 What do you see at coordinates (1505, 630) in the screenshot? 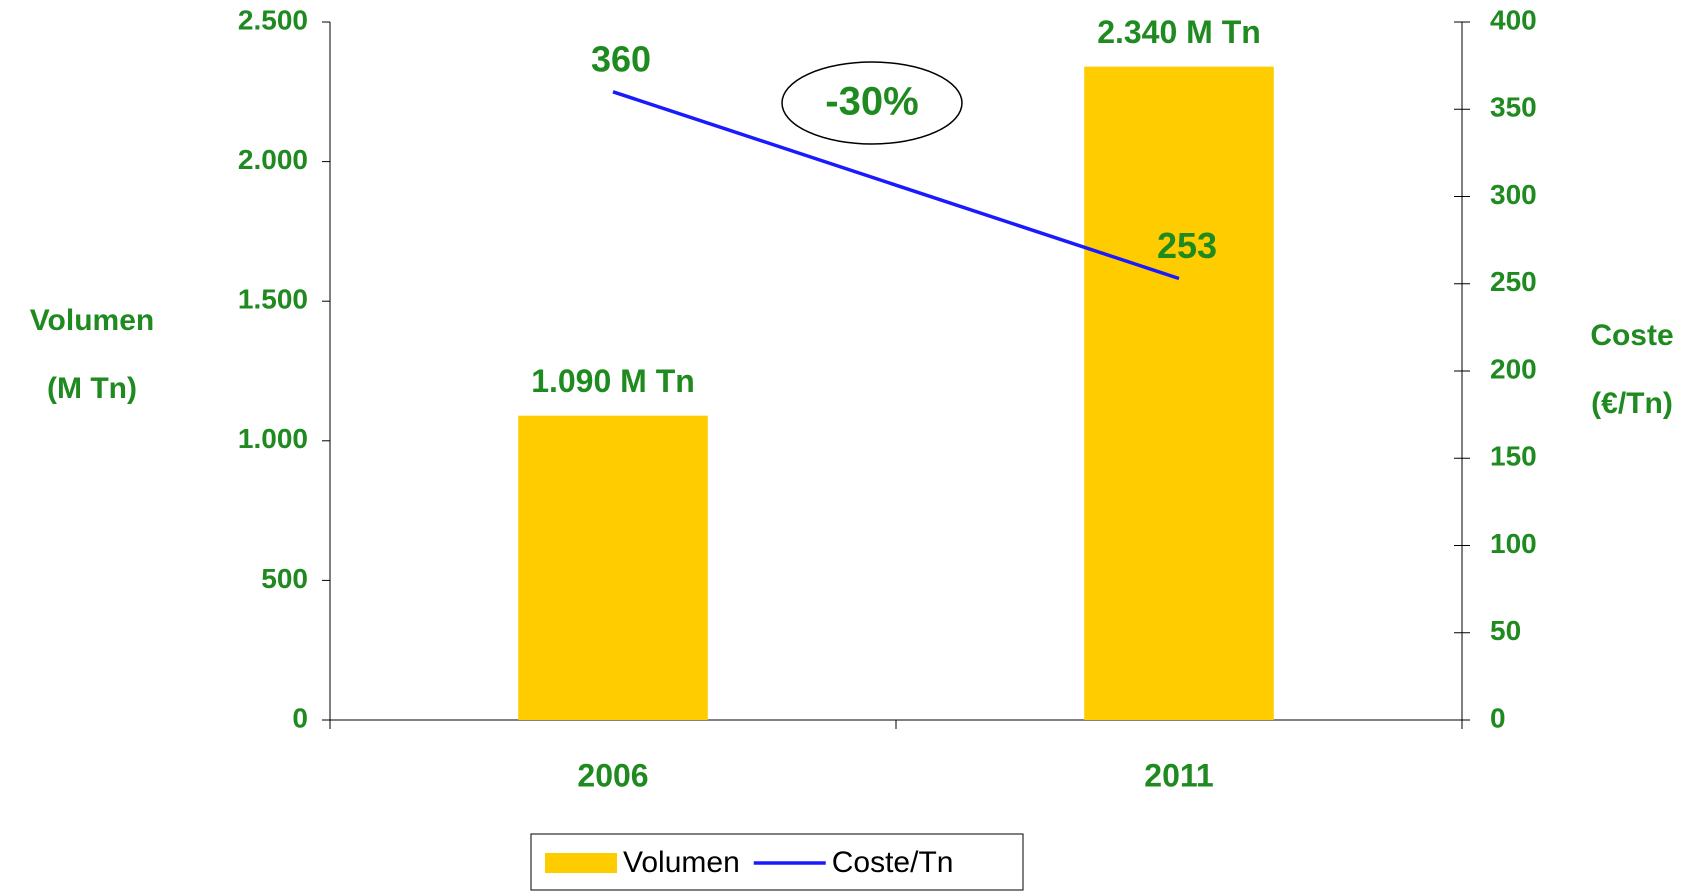
I see `y2-tick-label: 50` at bounding box center [1505, 630].